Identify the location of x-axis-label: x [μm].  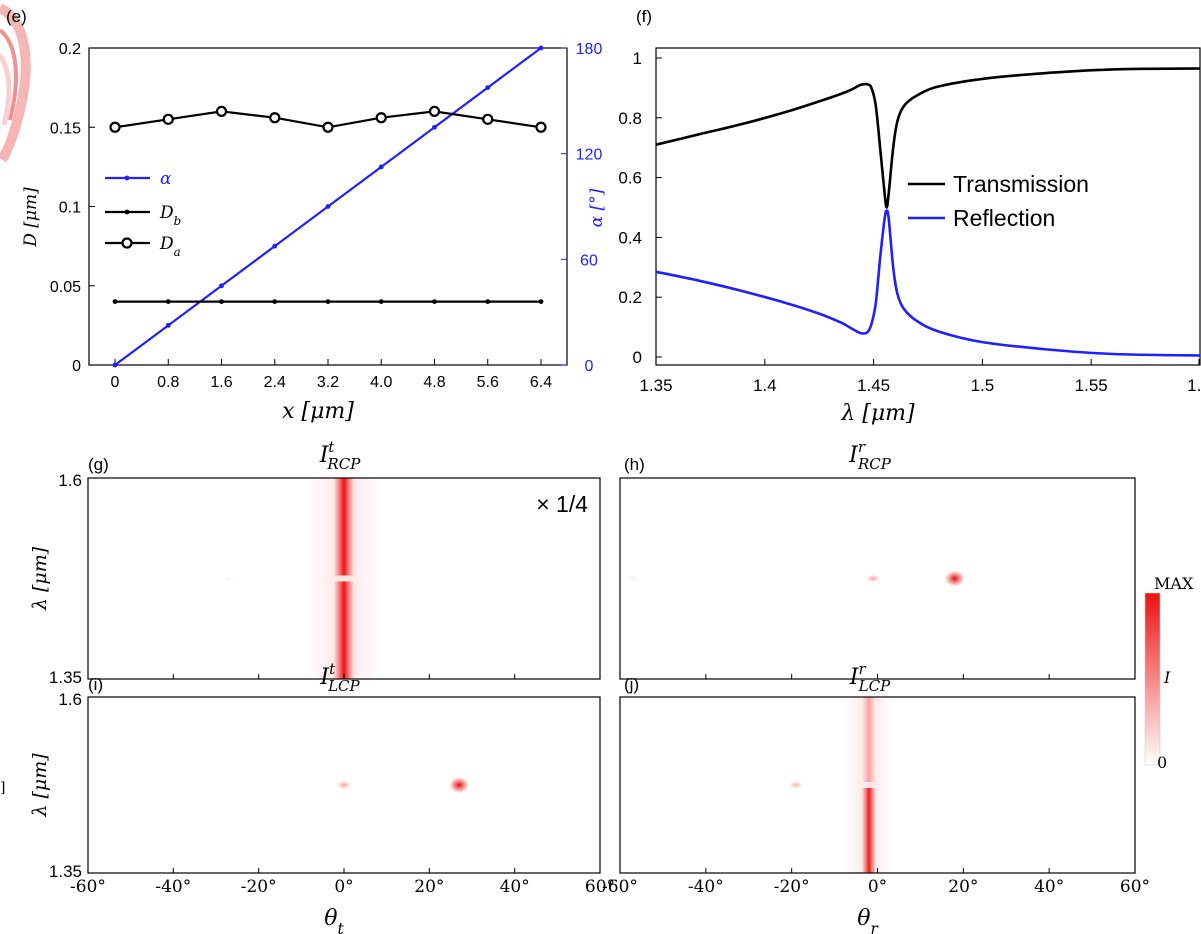
(318, 411).